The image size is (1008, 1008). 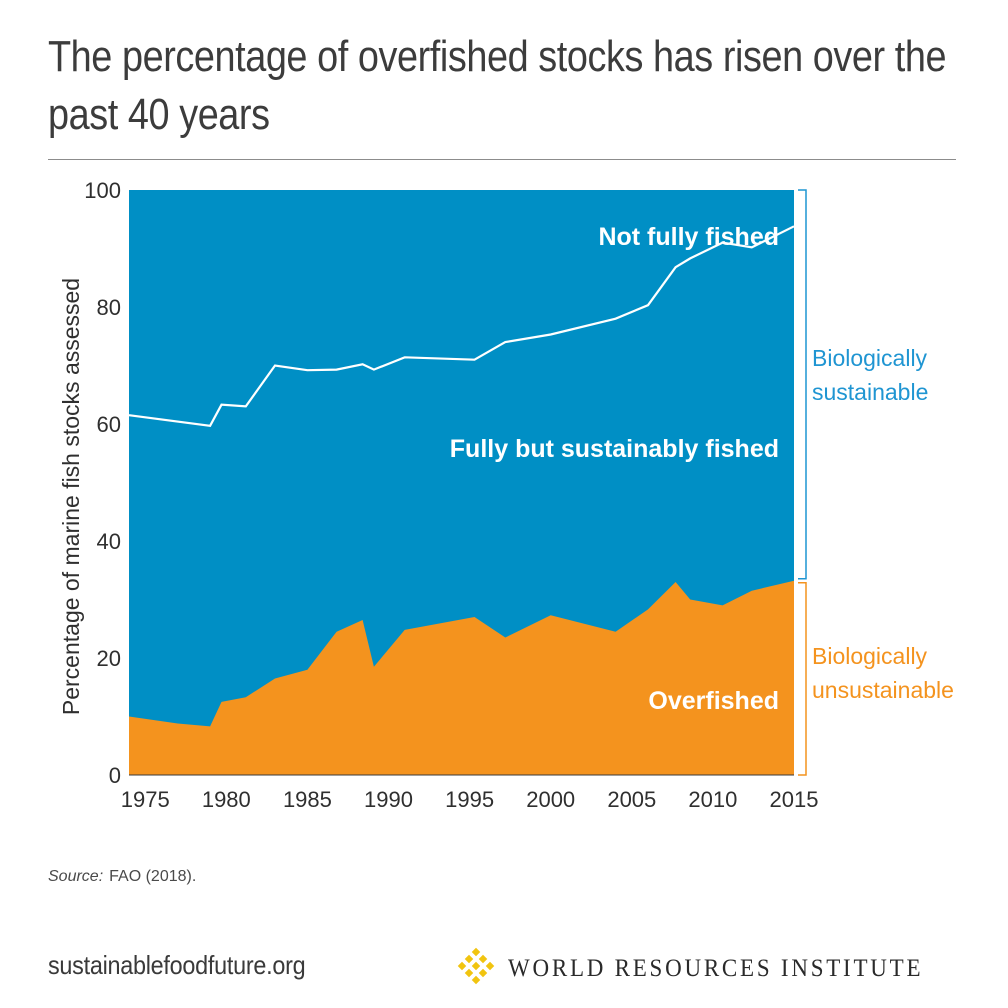 I want to click on bracket-label-sustainable: Biologically, so click(x=870, y=358).